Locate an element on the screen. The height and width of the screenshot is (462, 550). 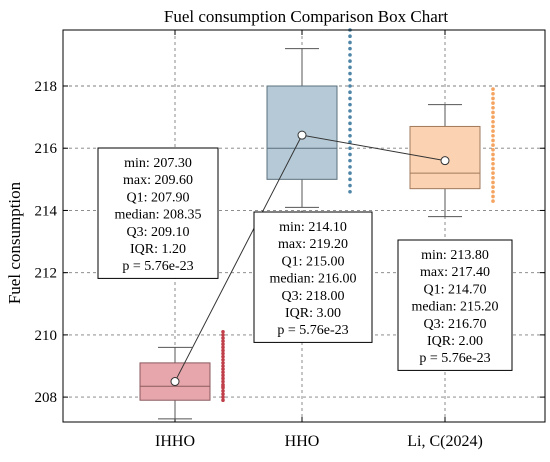
stats-line: median: 215.20 is located at coordinates (454, 307).